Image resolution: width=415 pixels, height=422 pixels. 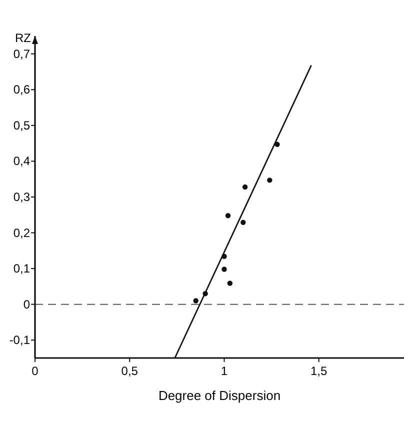 What do you see at coordinates (21, 269) in the screenshot?
I see `y-tick-label: 0,1` at bounding box center [21, 269].